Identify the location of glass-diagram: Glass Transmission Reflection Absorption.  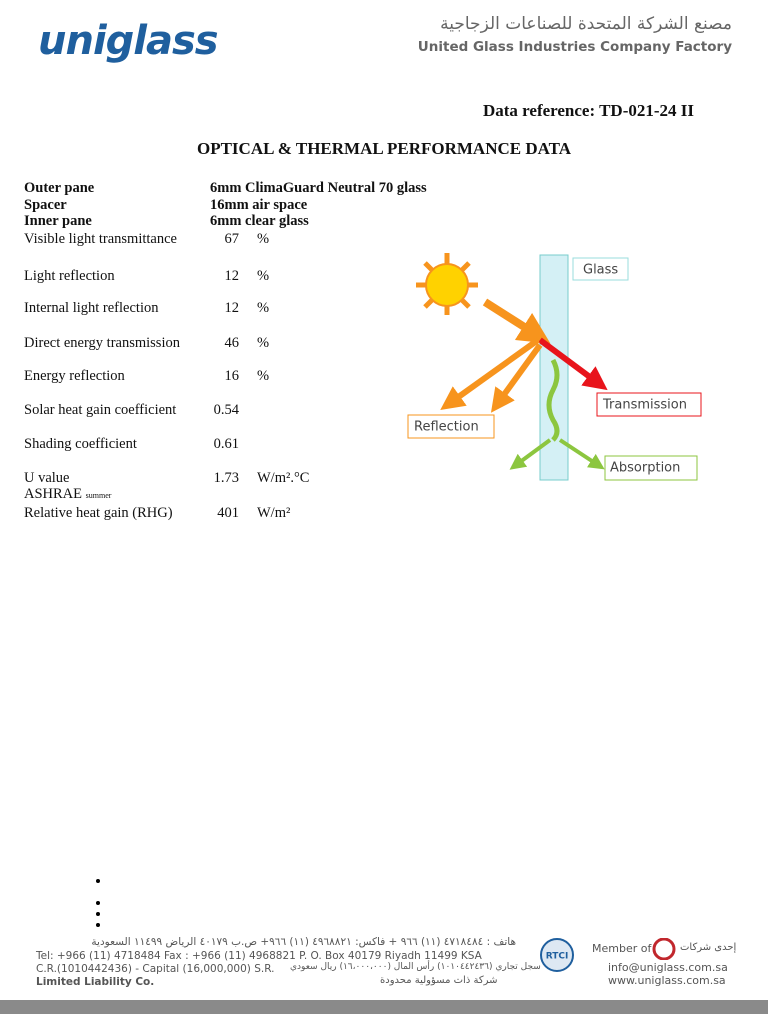
(554, 367).